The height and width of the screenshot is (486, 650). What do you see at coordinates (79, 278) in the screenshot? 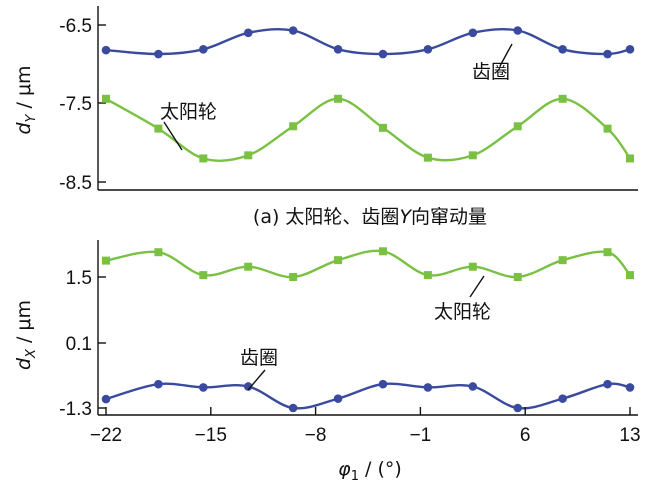
I see `panel-b-ytick-label: 1.5` at bounding box center [79, 278].